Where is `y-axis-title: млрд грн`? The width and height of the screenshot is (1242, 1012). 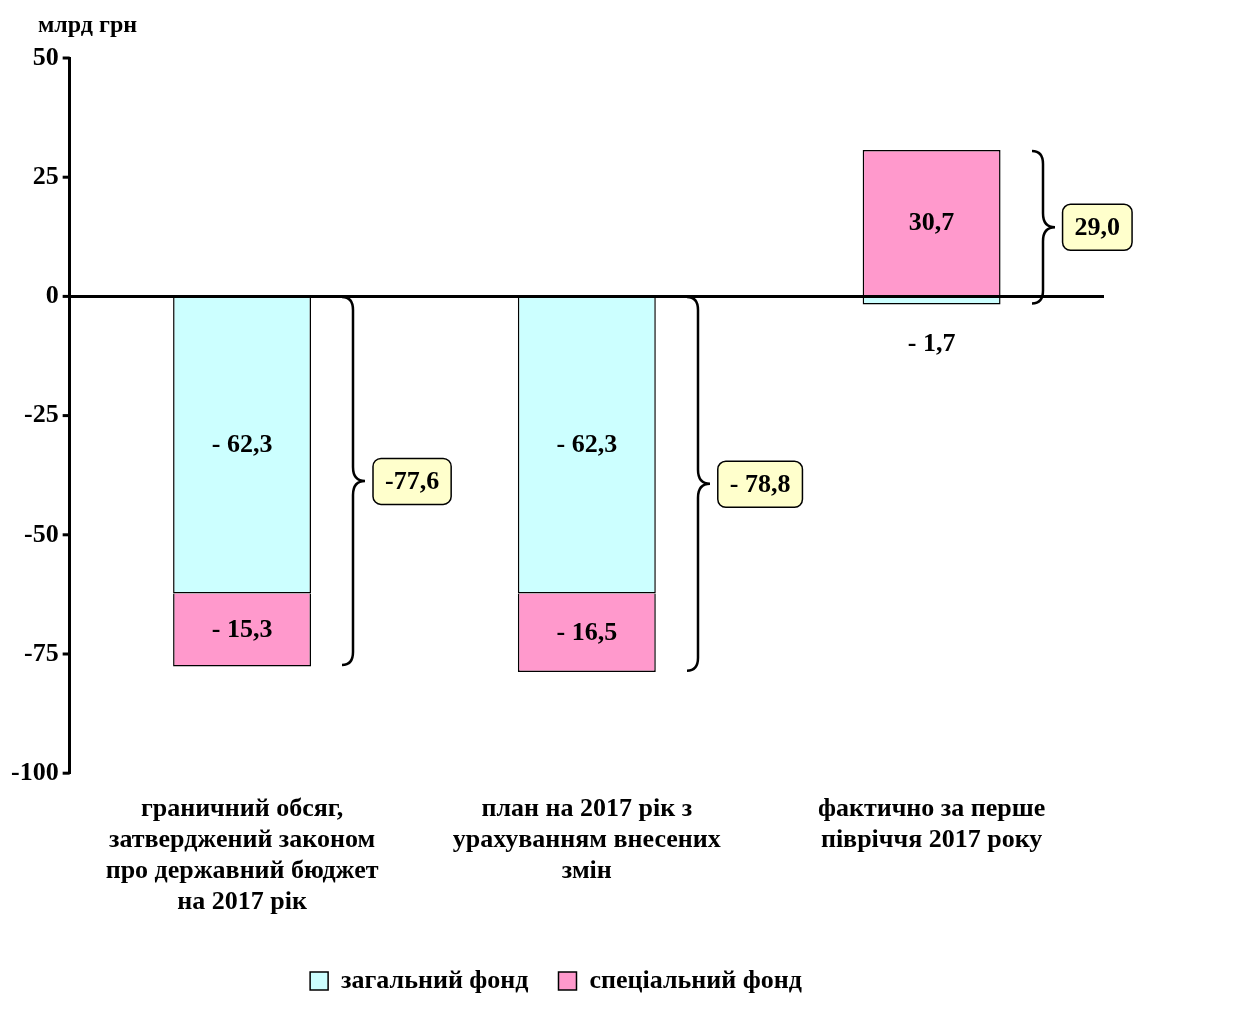 y-axis-title: млрд грн is located at coordinates (88, 24).